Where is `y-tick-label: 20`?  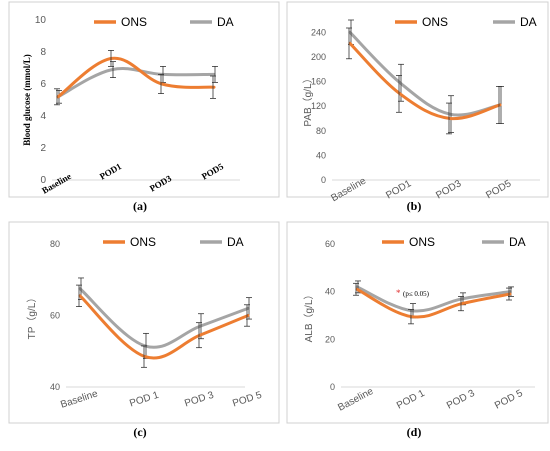
y-tick-label: 20 is located at coordinates (330, 339).